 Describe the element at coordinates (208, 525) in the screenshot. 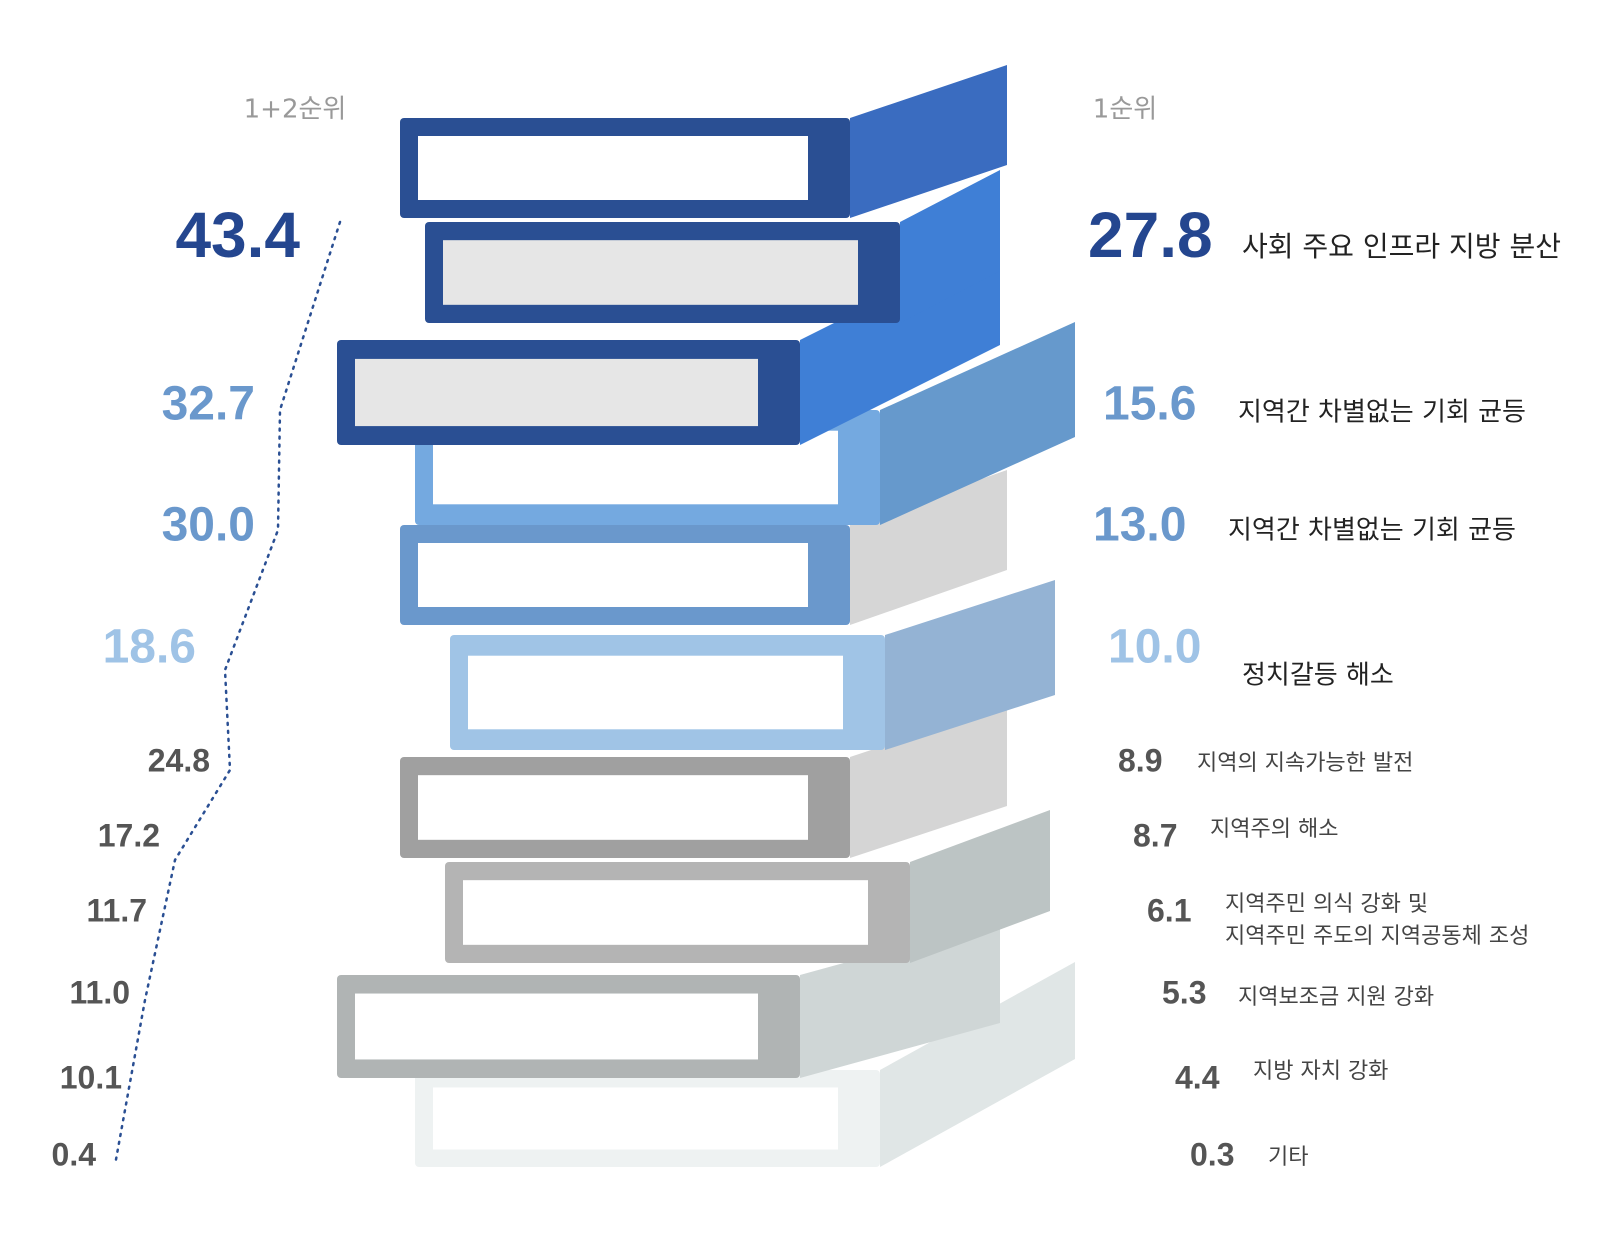

I see `rank12-value: 30.0` at that location.